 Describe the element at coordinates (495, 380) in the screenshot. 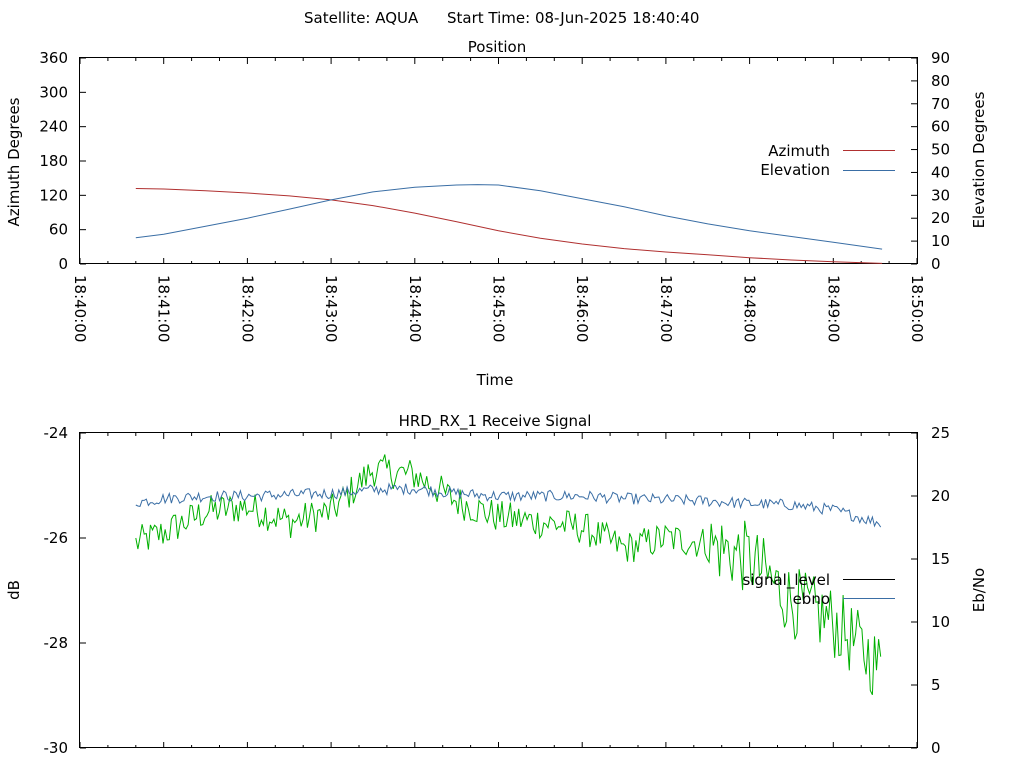

I see `position-x-axis-label: Time` at that location.